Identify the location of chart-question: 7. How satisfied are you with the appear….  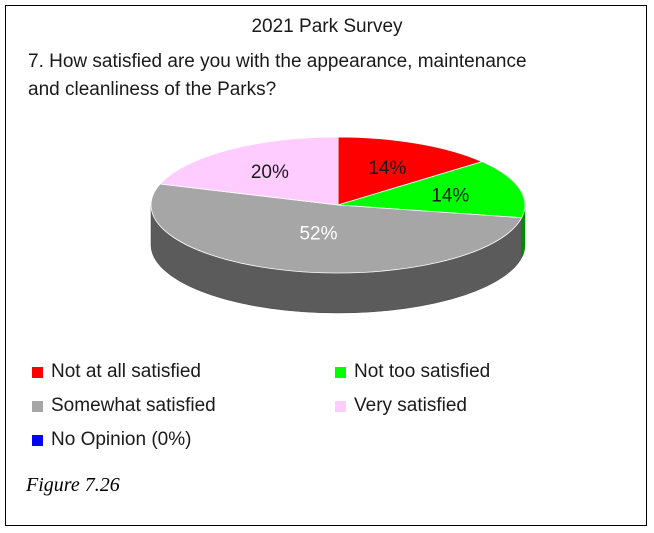
(328, 76).